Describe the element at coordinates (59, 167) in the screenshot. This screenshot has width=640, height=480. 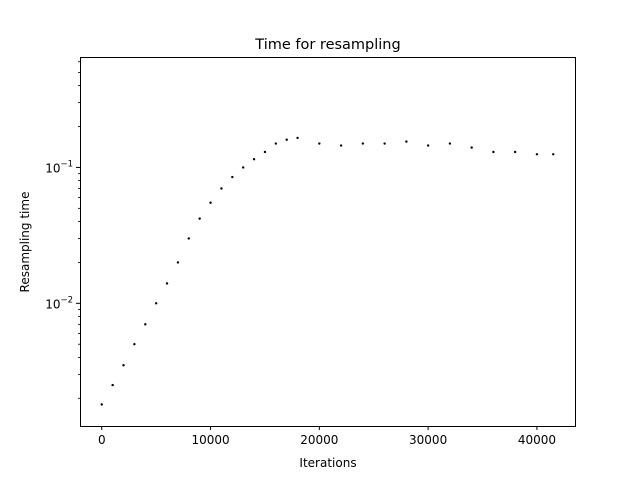
I see `y-tick-label: 10⁻¹` at that location.